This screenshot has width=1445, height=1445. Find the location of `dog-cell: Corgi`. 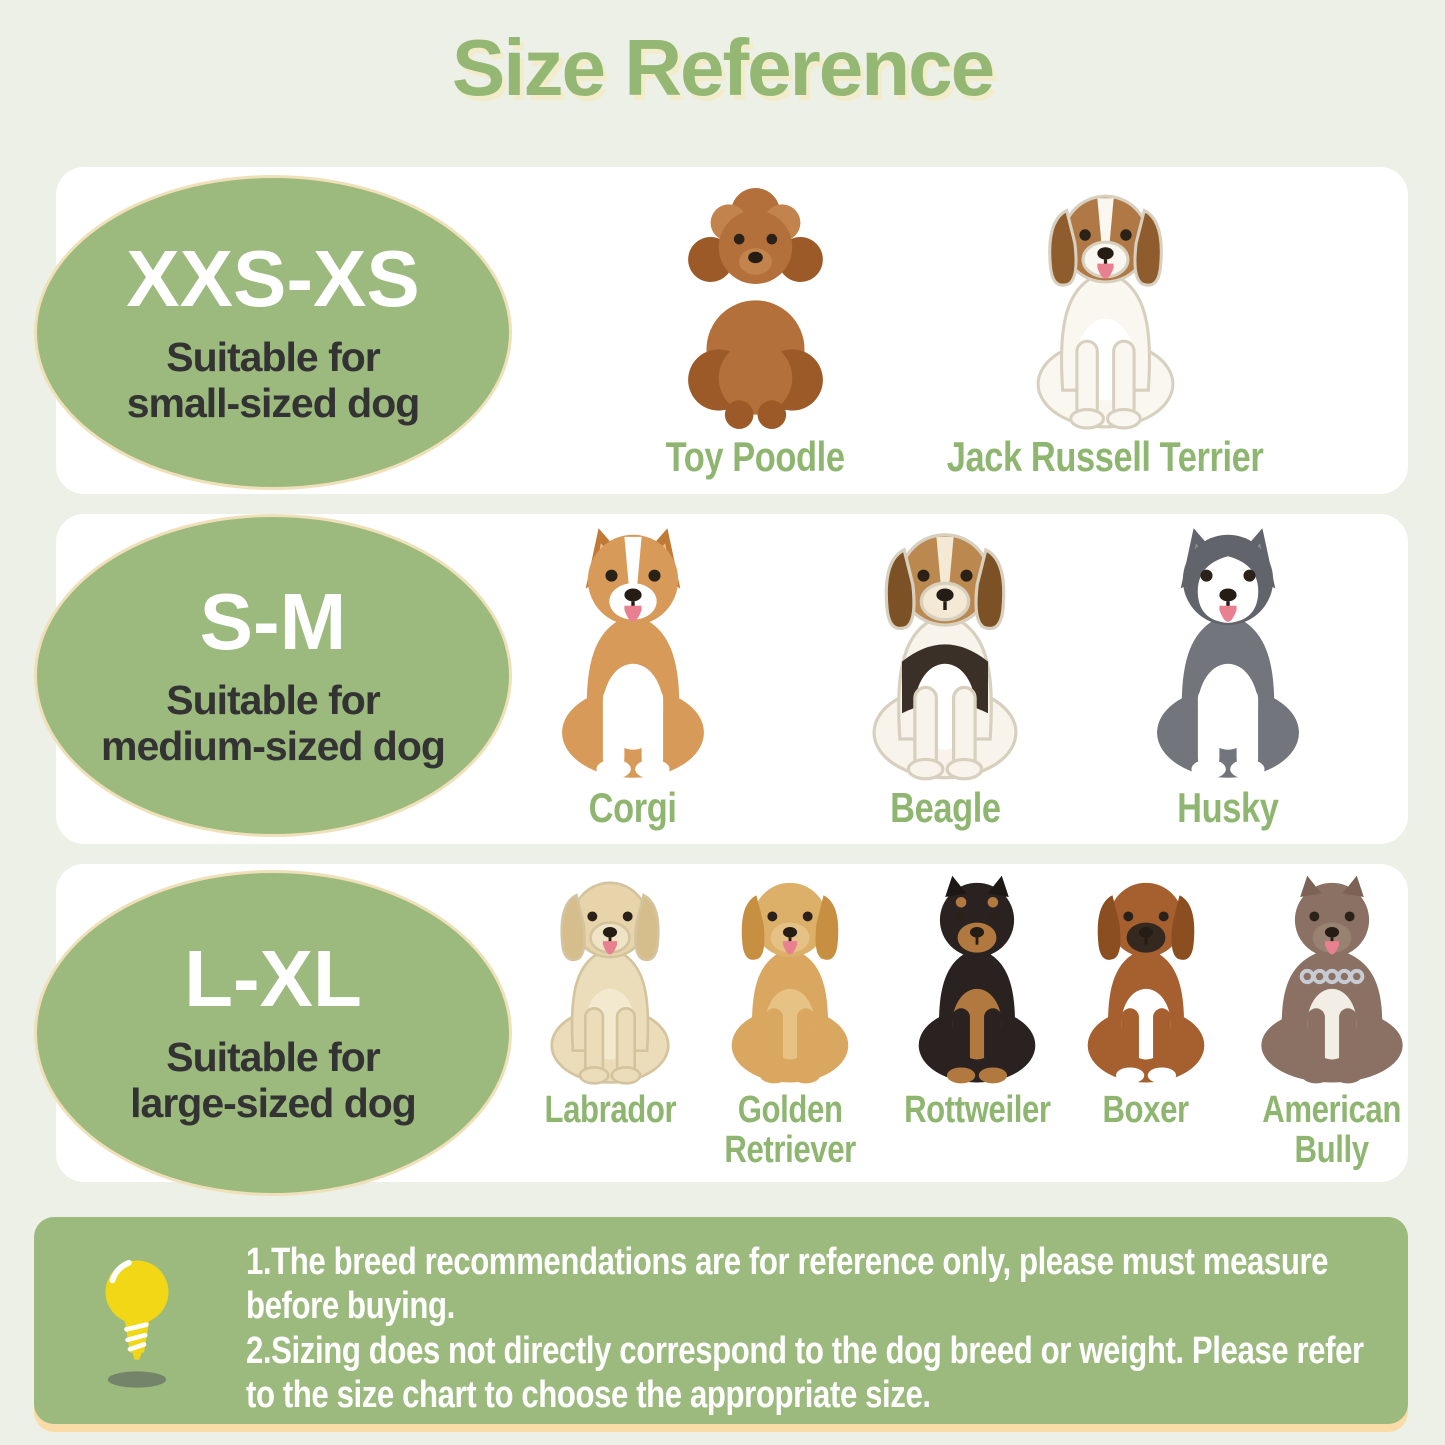

dog-cell: Corgi is located at coordinates (633, 677).